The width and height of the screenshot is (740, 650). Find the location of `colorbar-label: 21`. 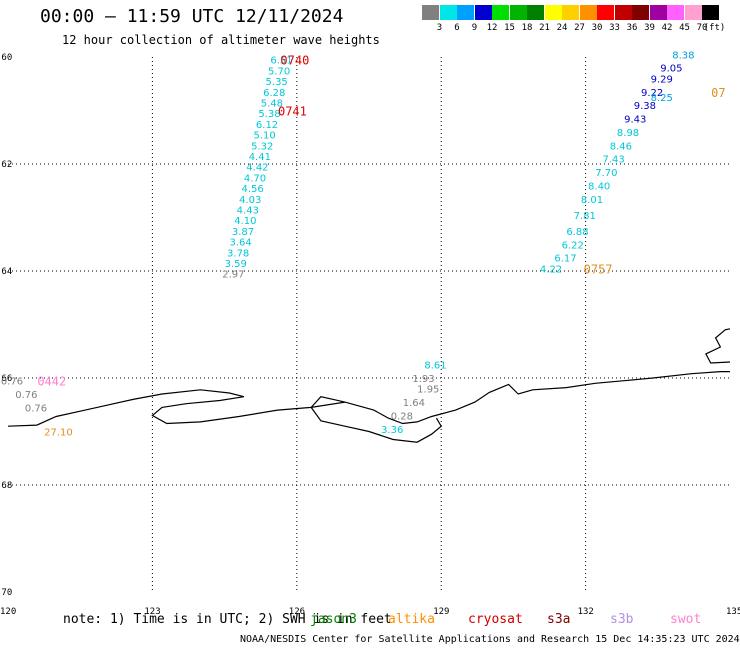

colorbar-label: 21 is located at coordinates (544, 28).